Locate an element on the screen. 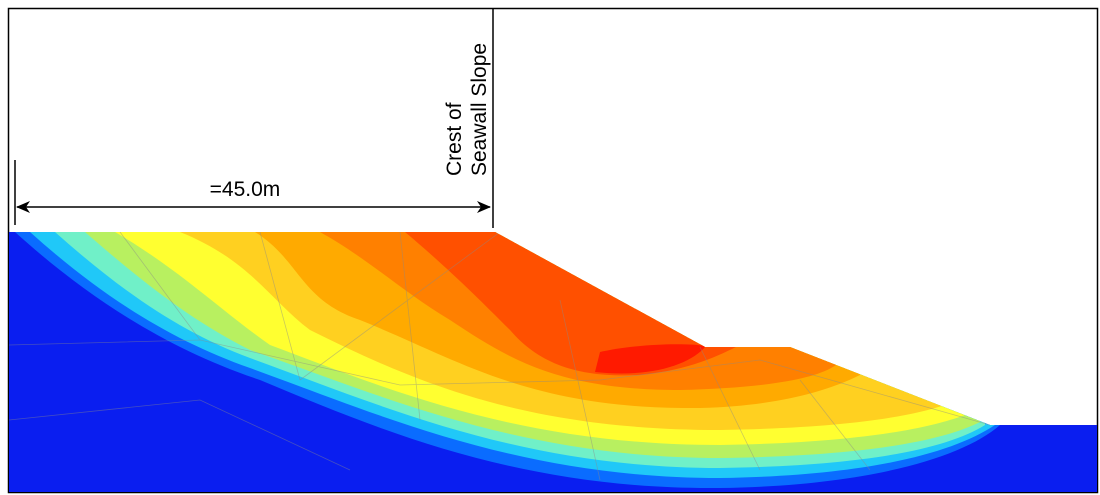  crest-label-line1: Crest of is located at coordinates (454, 139).